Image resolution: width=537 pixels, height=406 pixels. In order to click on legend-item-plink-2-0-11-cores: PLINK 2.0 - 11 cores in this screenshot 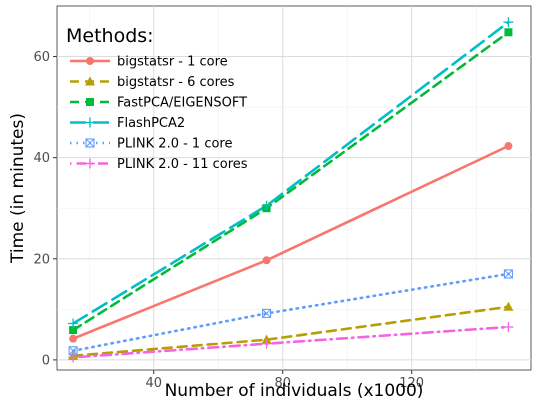, I will do `click(159, 164)`.